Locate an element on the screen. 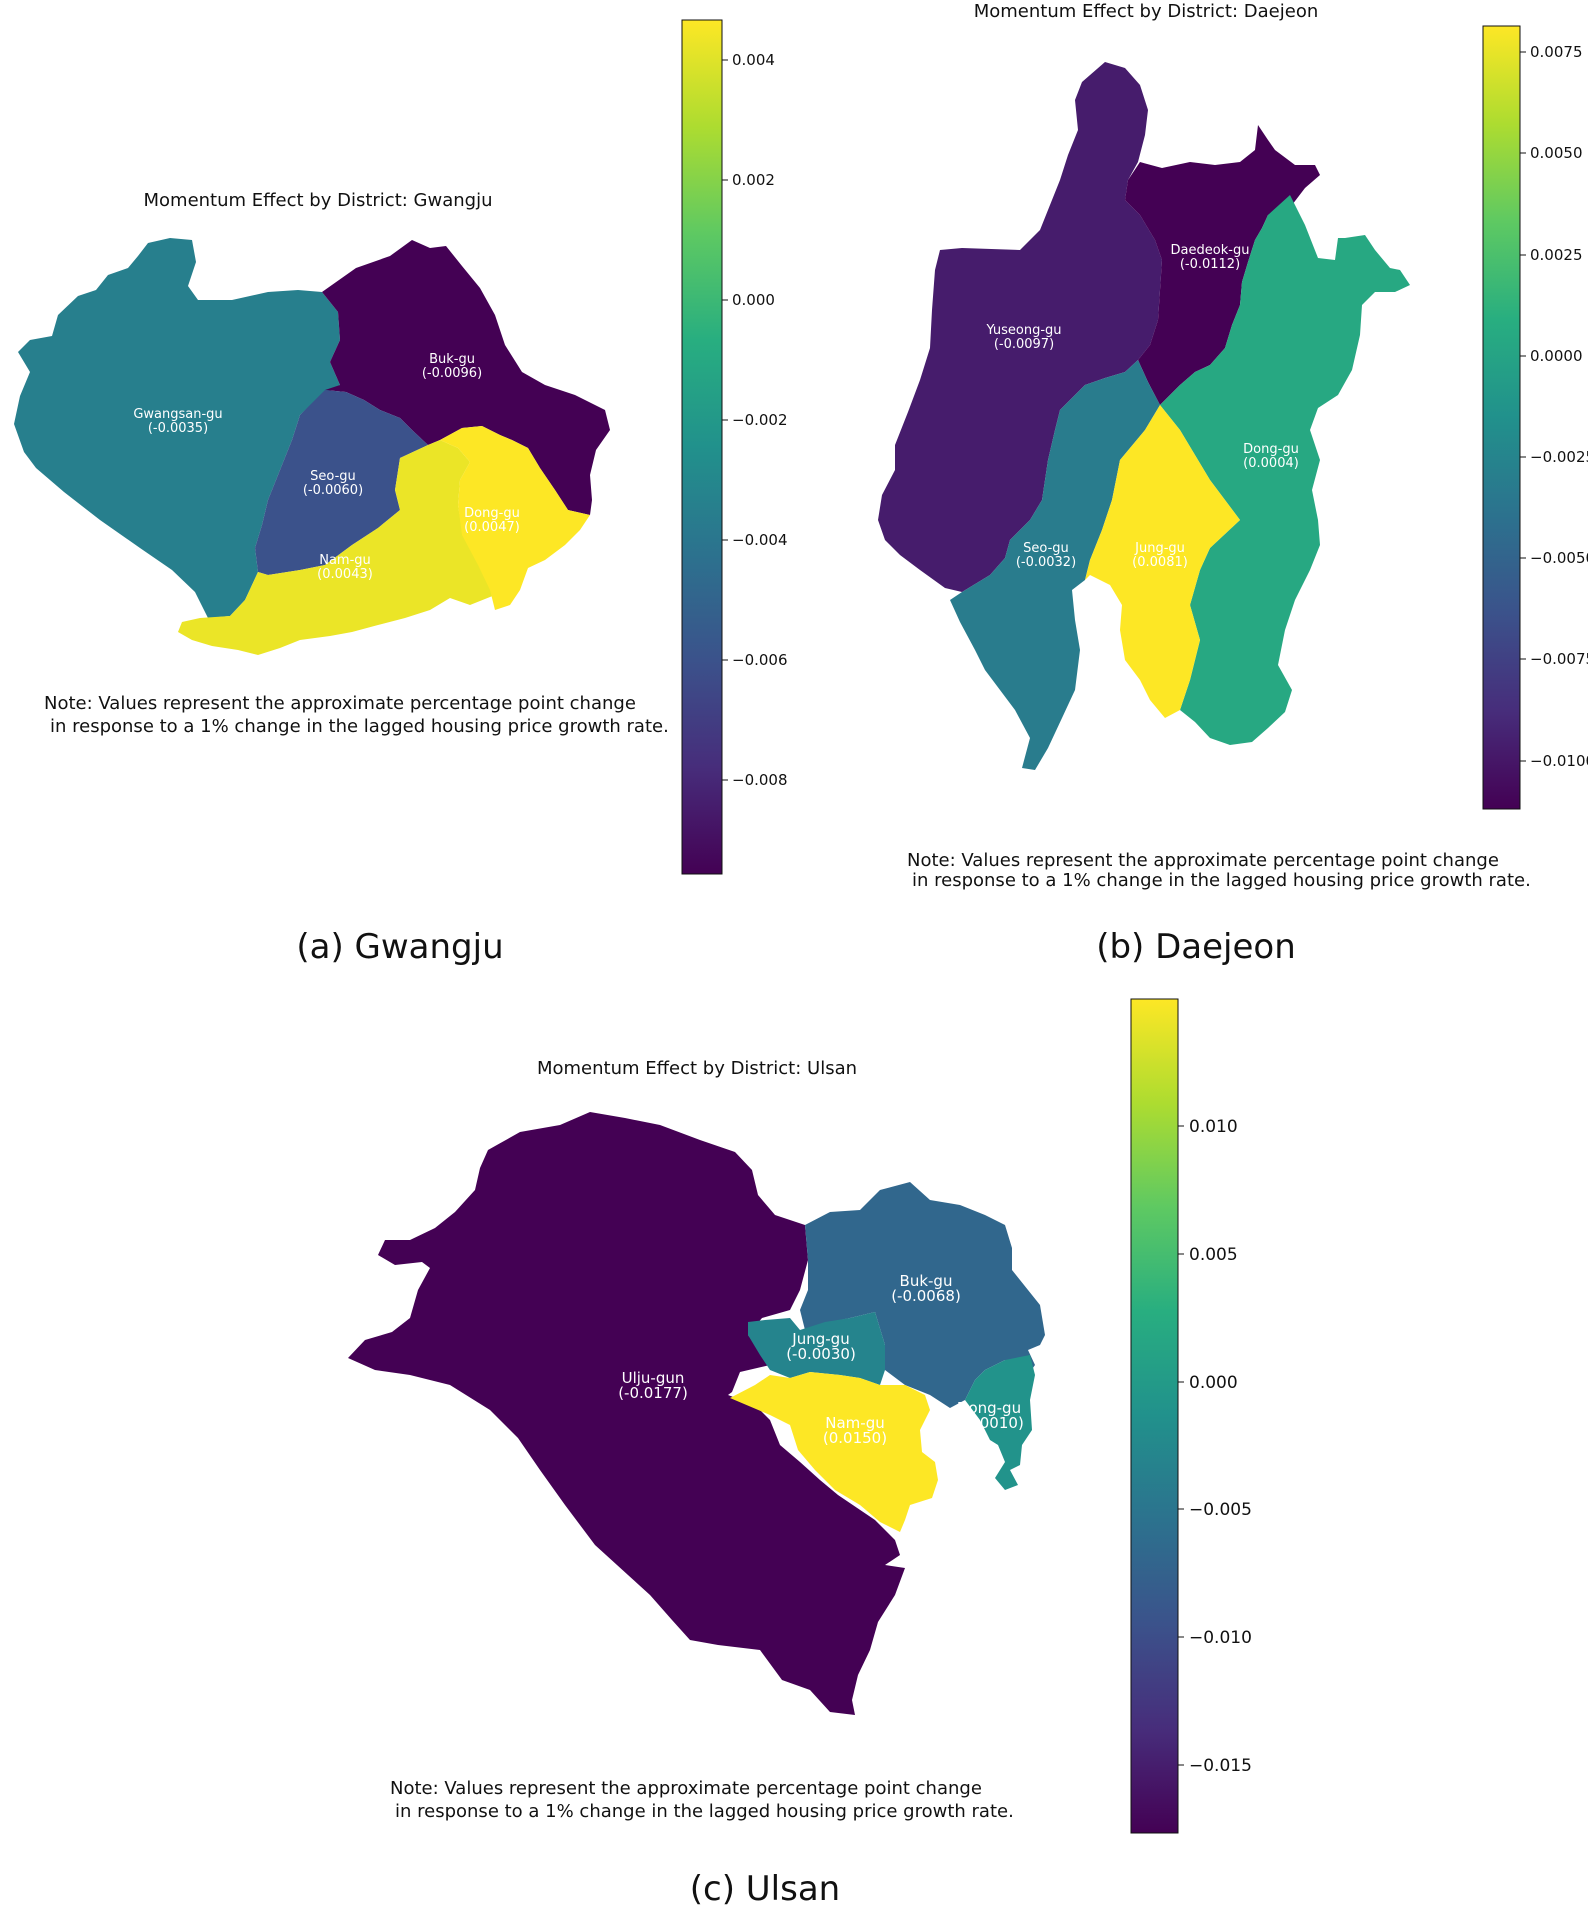 The image size is (1588, 1910). ulsan-district-dong is located at coordinates (1000, 1422).